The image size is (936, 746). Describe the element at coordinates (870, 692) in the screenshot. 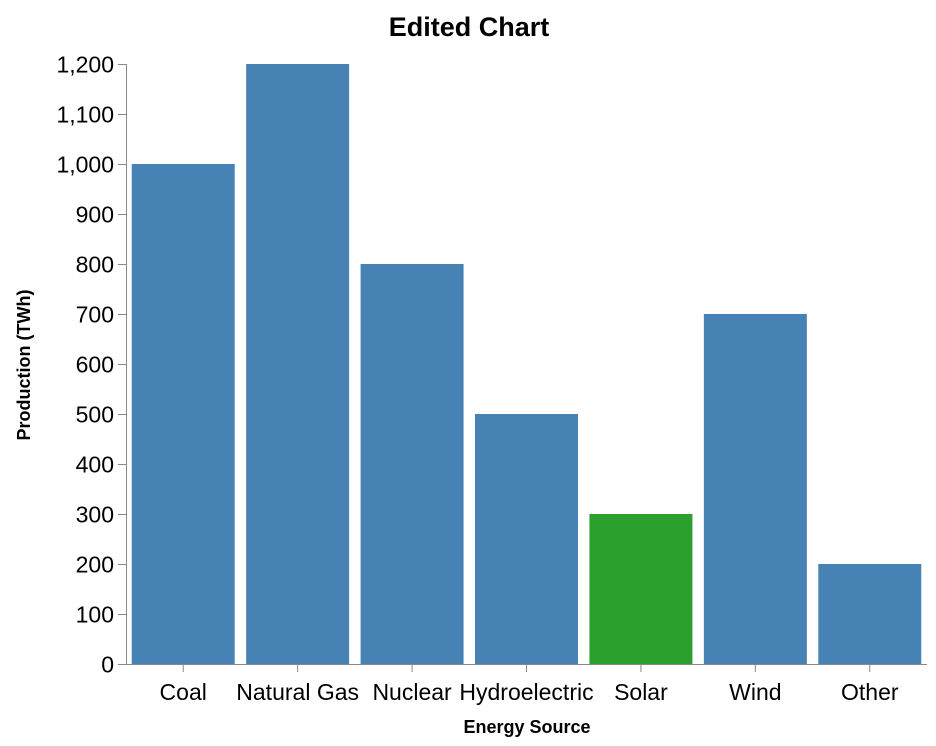

I see `x-tick-label: Other` at that location.